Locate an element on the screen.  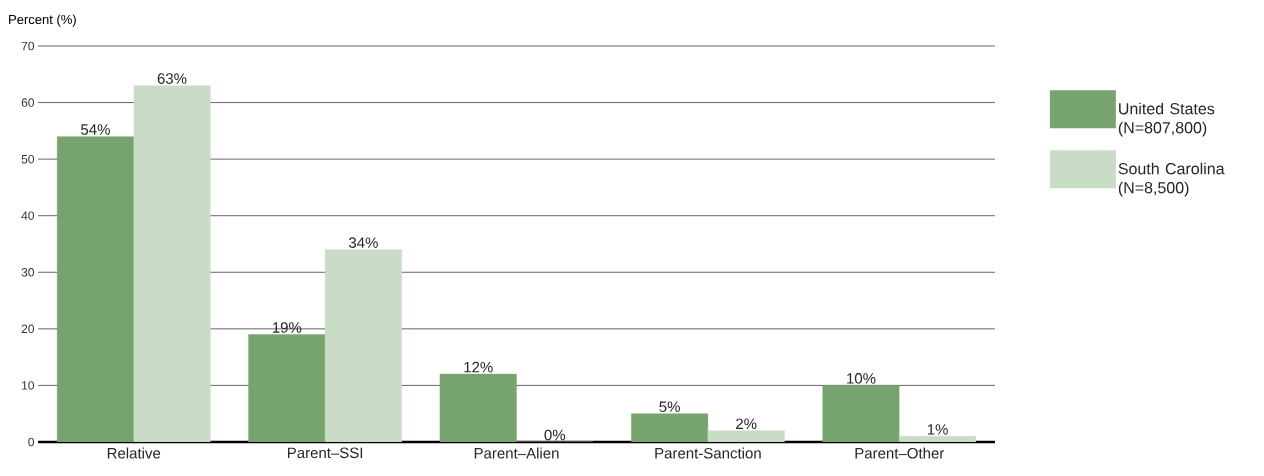
data-label: 34% is located at coordinates (363, 242).